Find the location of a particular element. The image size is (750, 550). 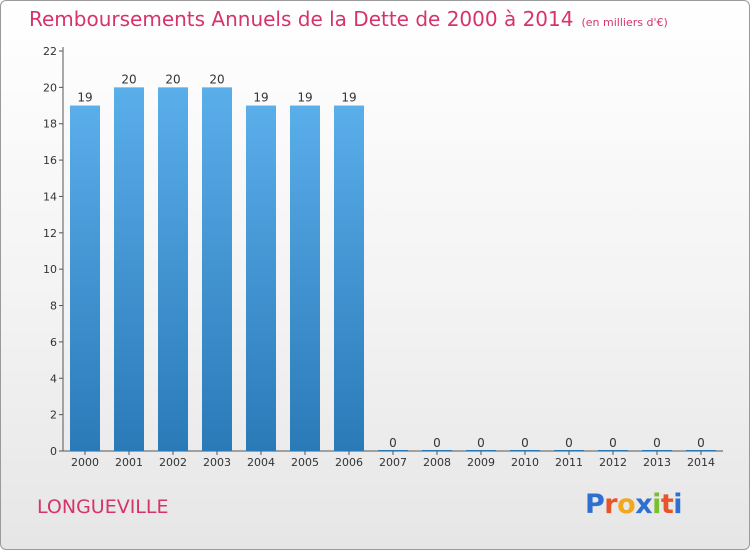

x-tick-label: 2001 is located at coordinates (129, 462).